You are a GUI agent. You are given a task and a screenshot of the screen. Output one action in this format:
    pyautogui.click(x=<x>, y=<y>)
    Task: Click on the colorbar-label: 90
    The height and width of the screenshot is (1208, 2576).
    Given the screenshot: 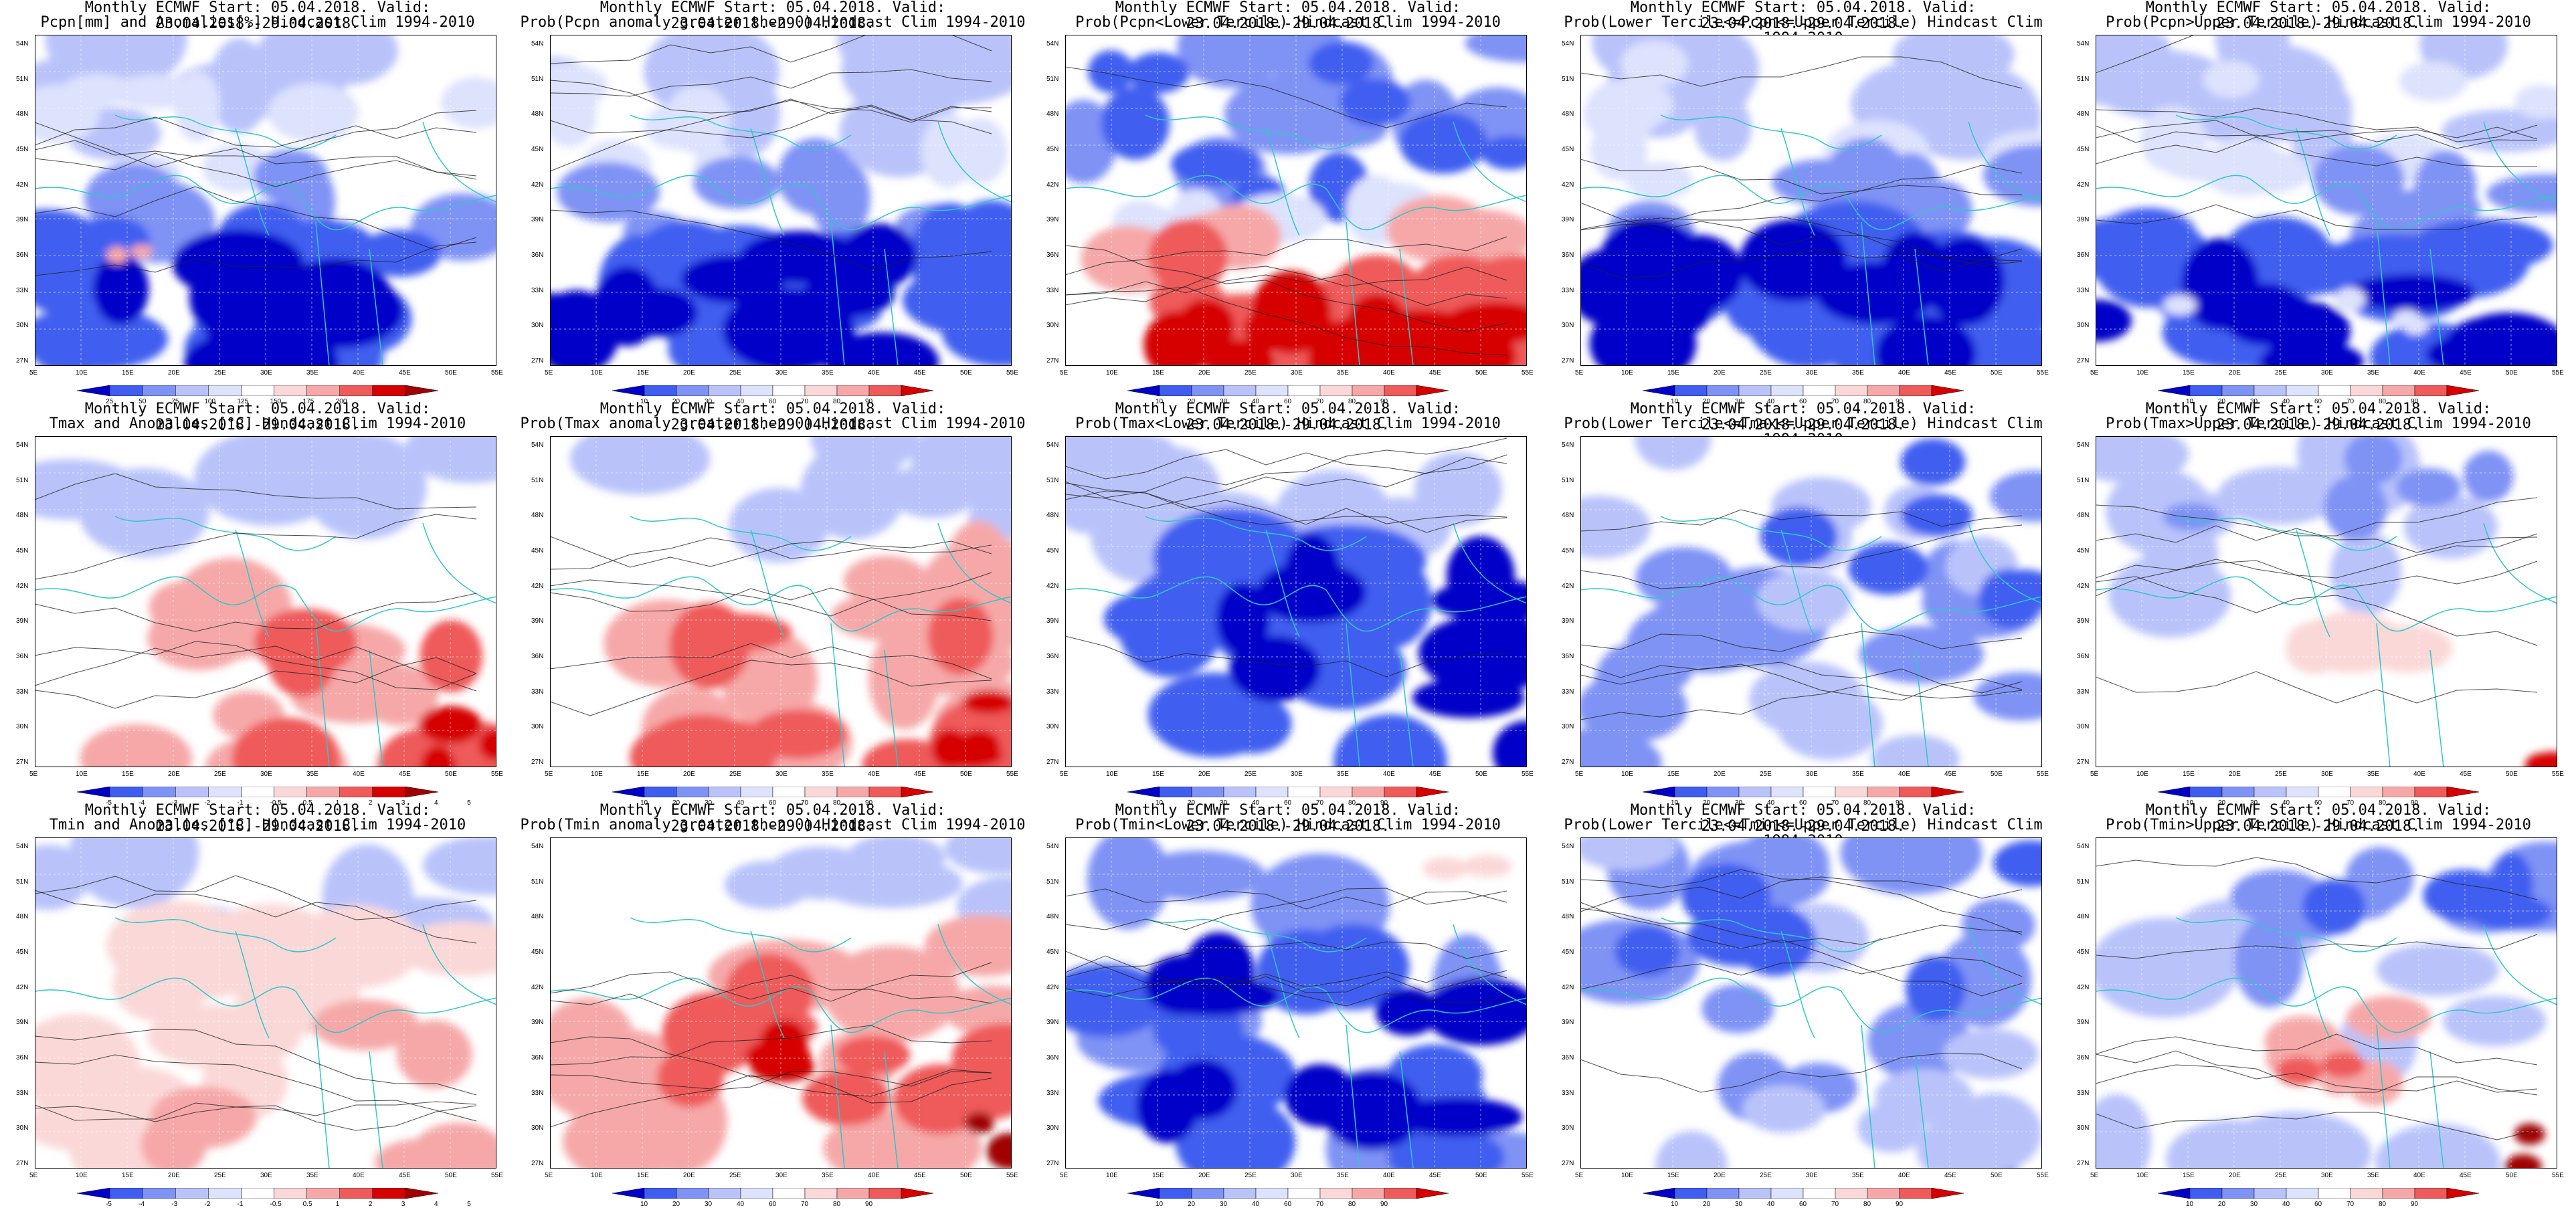 What is the action you would take?
    pyautogui.click(x=1384, y=1204)
    